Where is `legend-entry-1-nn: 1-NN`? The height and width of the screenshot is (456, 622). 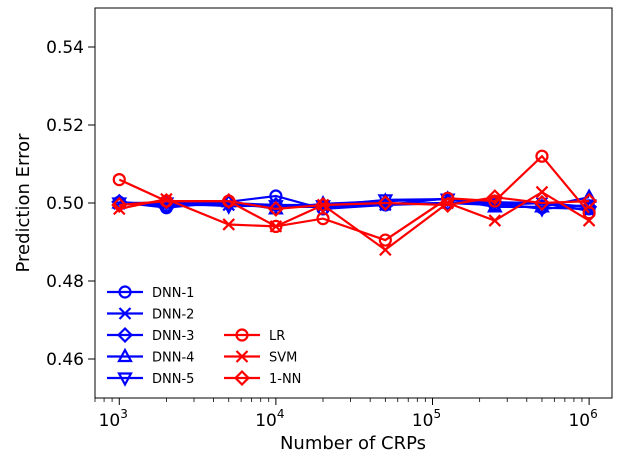 legend-entry-1-nn: 1-NN is located at coordinates (262, 378).